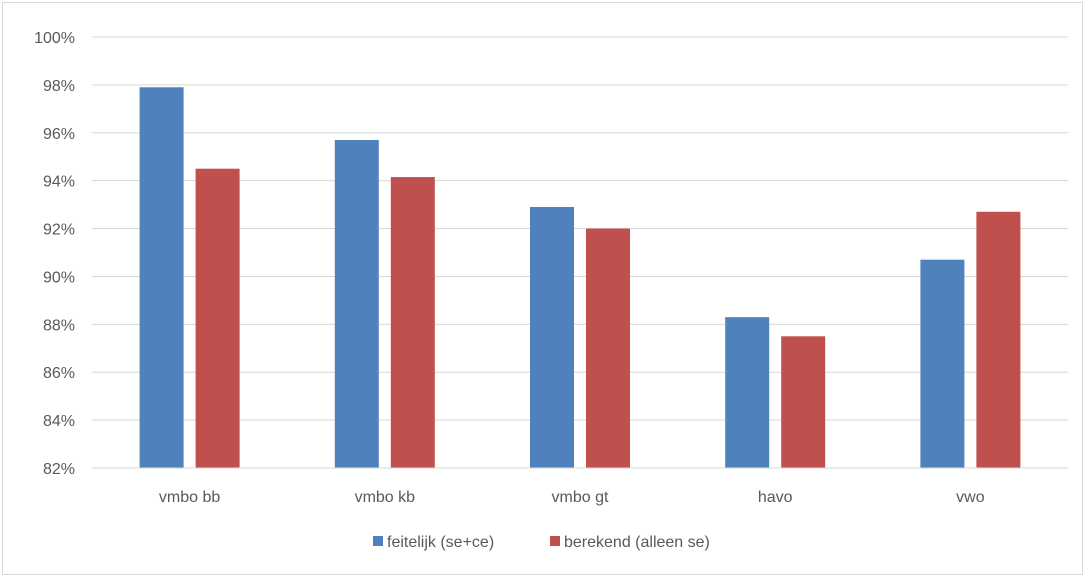 The image size is (1087, 579). I want to click on legend: feitelijk (se+ce) berekend (alleen se), so click(541, 542).